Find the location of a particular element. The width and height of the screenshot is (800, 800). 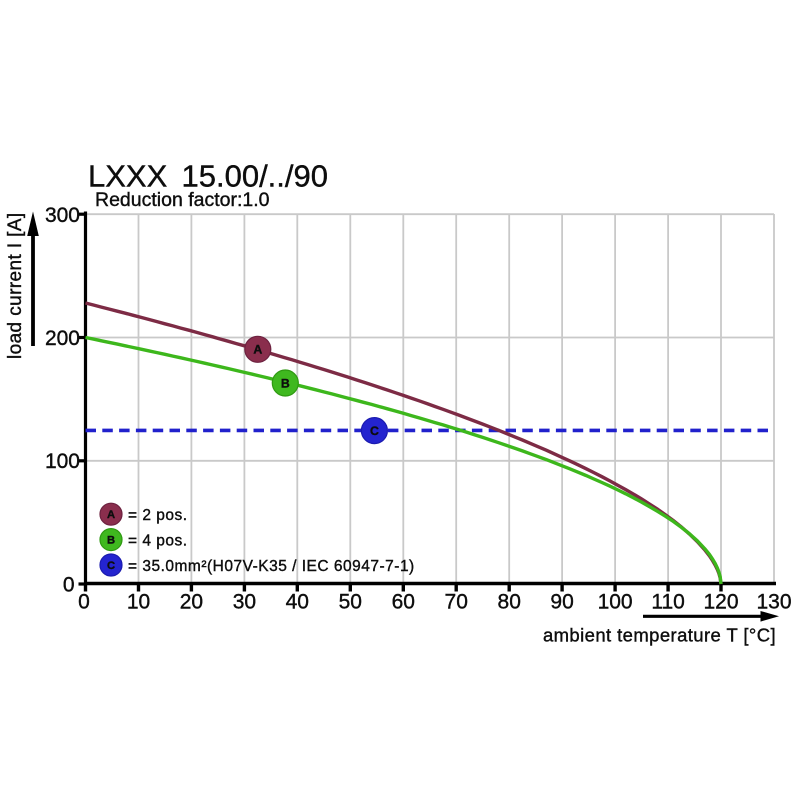

svg-text: 80 is located at coordinates (509, 602).